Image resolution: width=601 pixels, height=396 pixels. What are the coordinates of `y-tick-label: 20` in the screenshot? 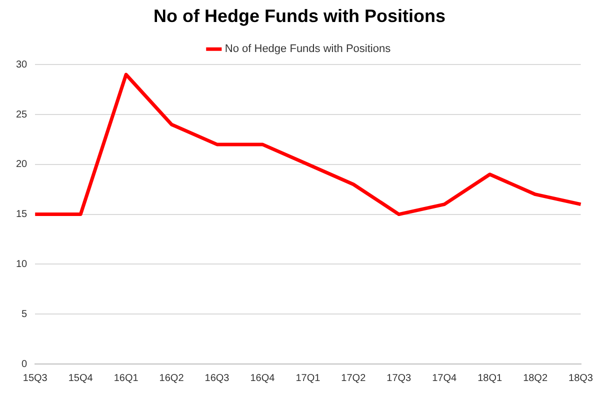 It's located at (22, 164).